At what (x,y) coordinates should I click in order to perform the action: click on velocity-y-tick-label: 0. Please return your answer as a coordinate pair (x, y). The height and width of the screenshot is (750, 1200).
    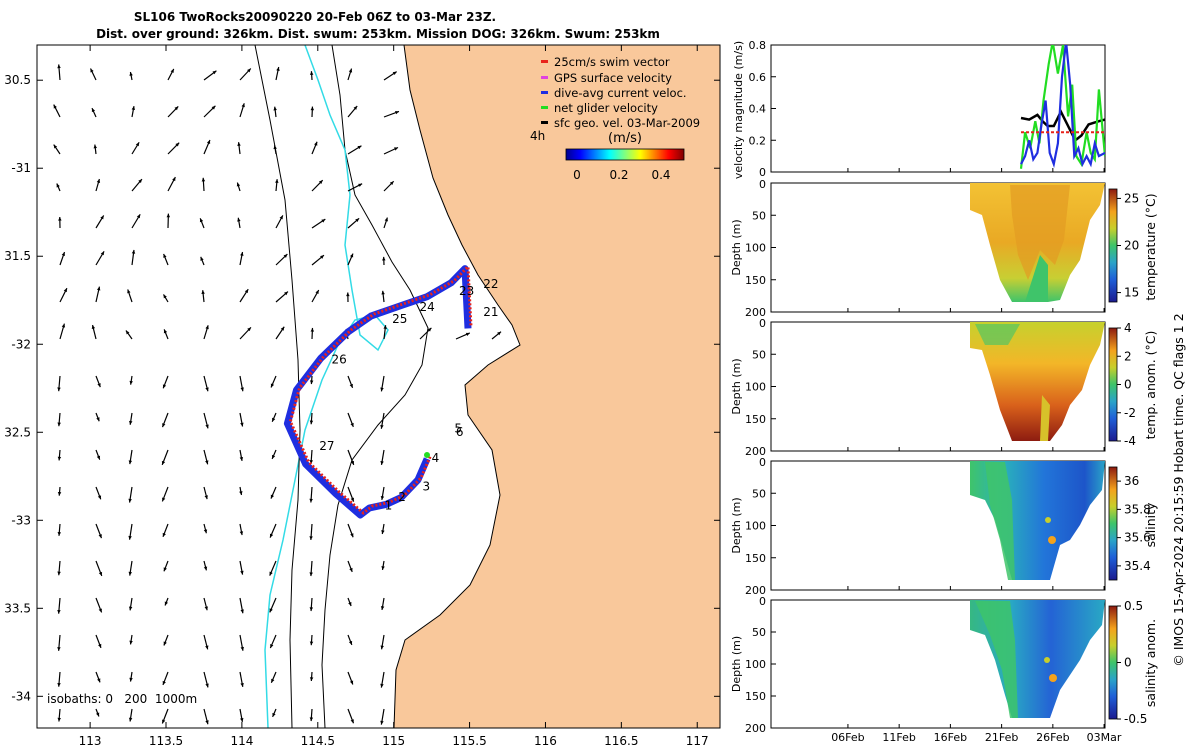
    Looking at the image, I should click on (762, 172).